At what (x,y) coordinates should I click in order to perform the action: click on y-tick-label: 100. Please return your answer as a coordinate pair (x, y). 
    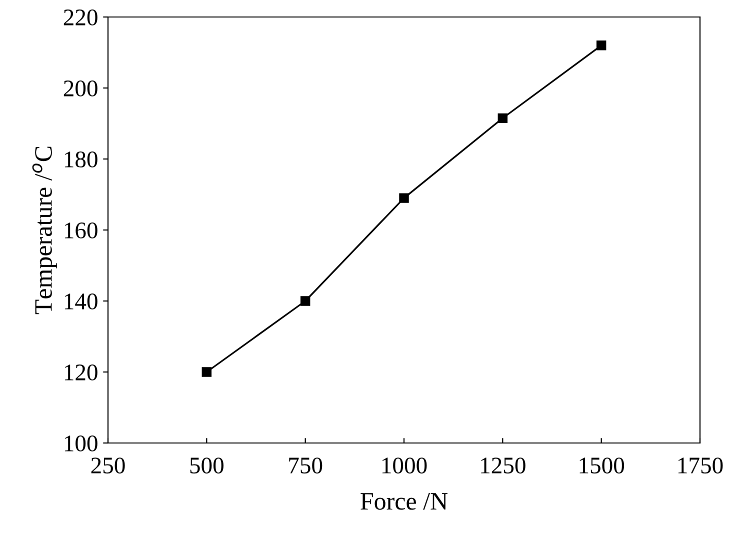
    Looking at the image, I should click on (81, 443).